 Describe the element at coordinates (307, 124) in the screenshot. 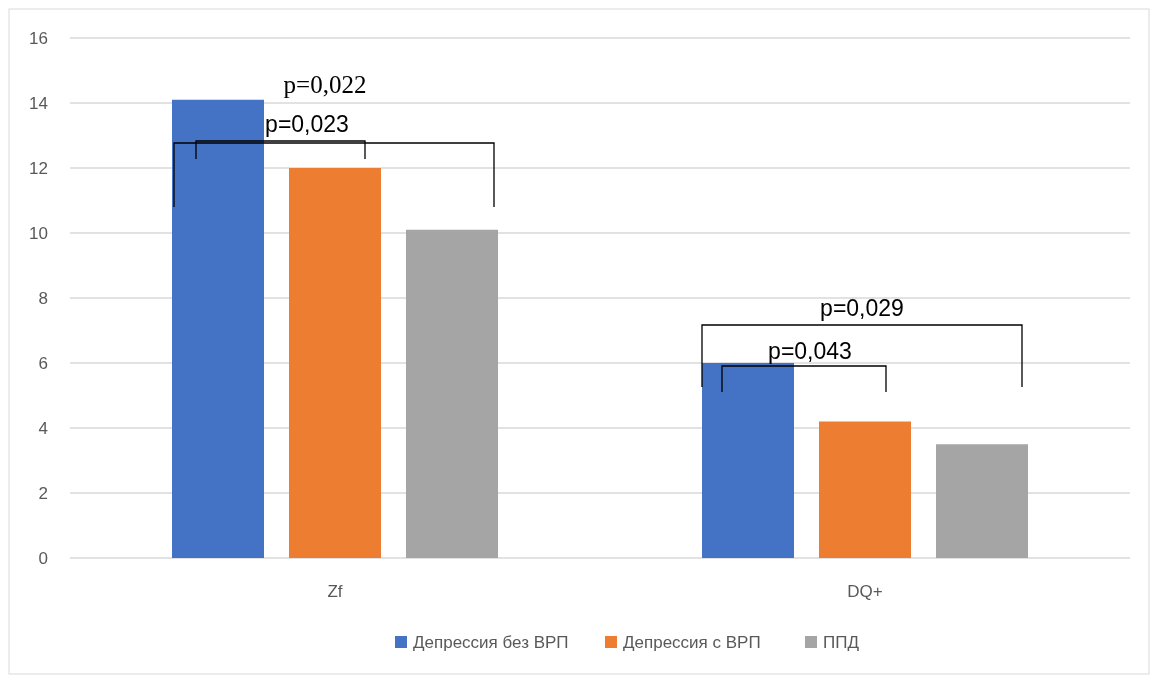

I see `annotation: p=0,023` at that location.